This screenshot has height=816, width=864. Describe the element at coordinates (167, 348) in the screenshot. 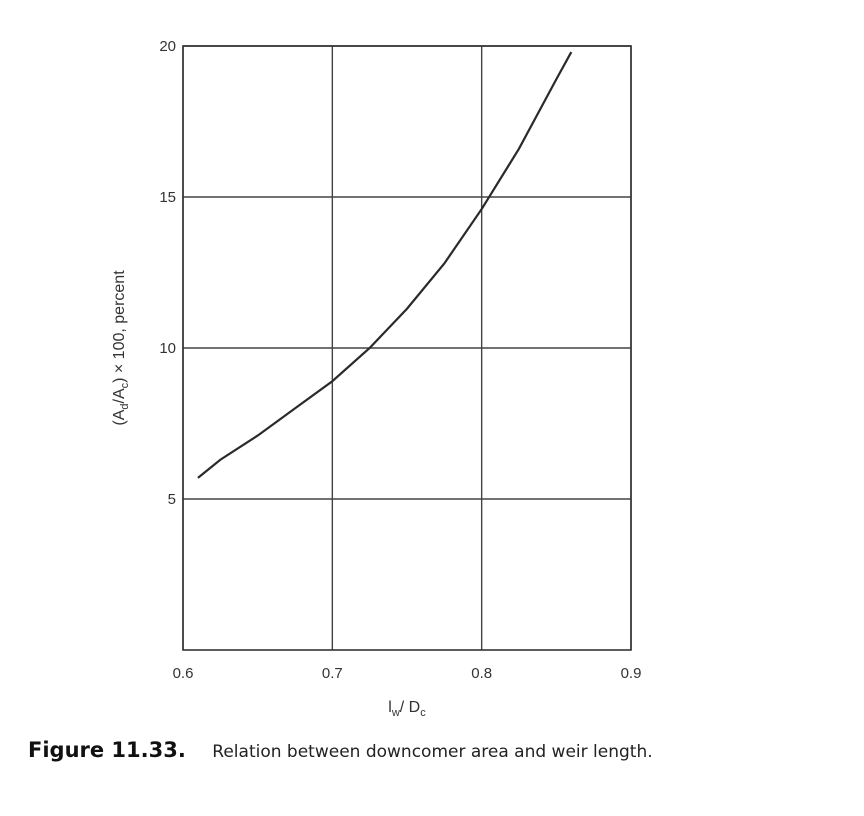

I see `y-tick-label: 10` at that location.